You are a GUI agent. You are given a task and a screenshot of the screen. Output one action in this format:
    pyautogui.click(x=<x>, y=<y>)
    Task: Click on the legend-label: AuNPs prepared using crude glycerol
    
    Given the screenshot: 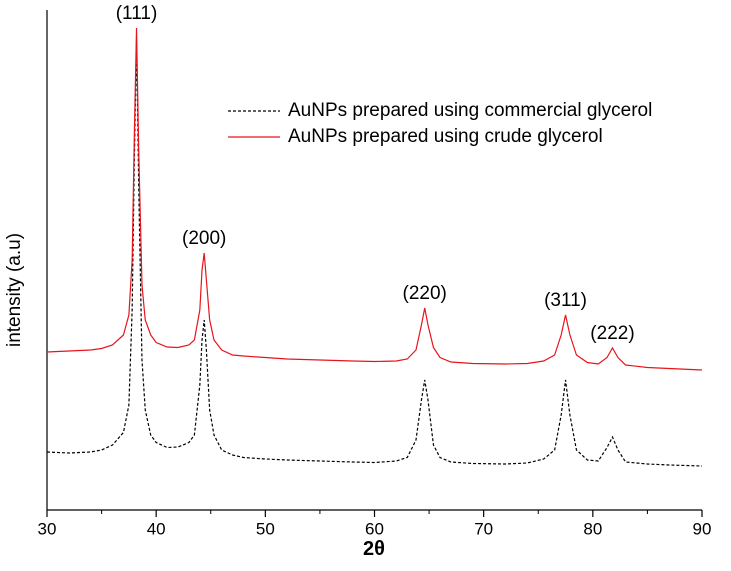 What is the action you would take?
    pyautogui.click(x=445, y=136)
    